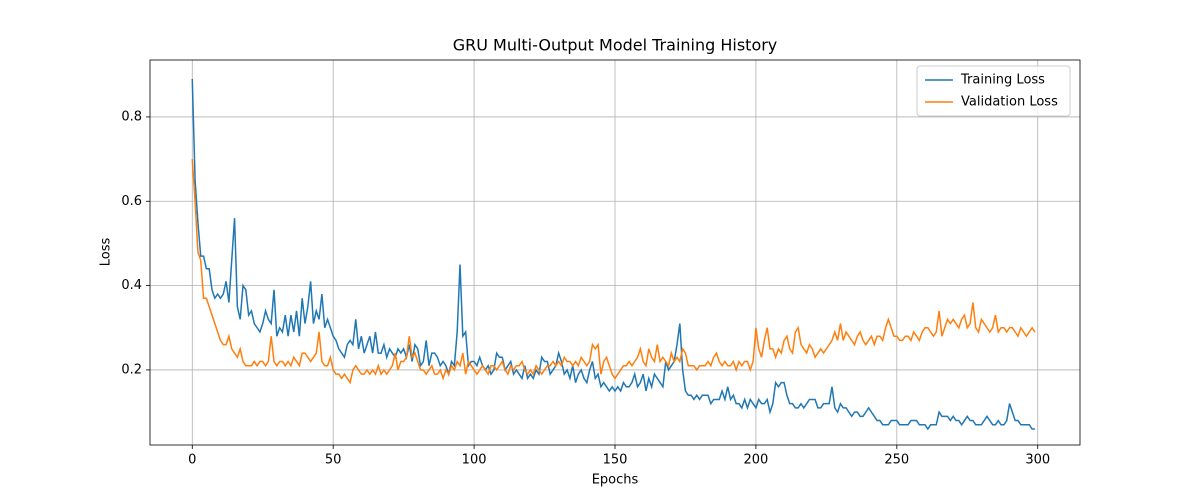 Image resolution: width=1200 pixels, height=500 pixels. Describe the element at coordinates (131, 369) in the screenshot. I see `y-tick-label: 0.2` at that location.